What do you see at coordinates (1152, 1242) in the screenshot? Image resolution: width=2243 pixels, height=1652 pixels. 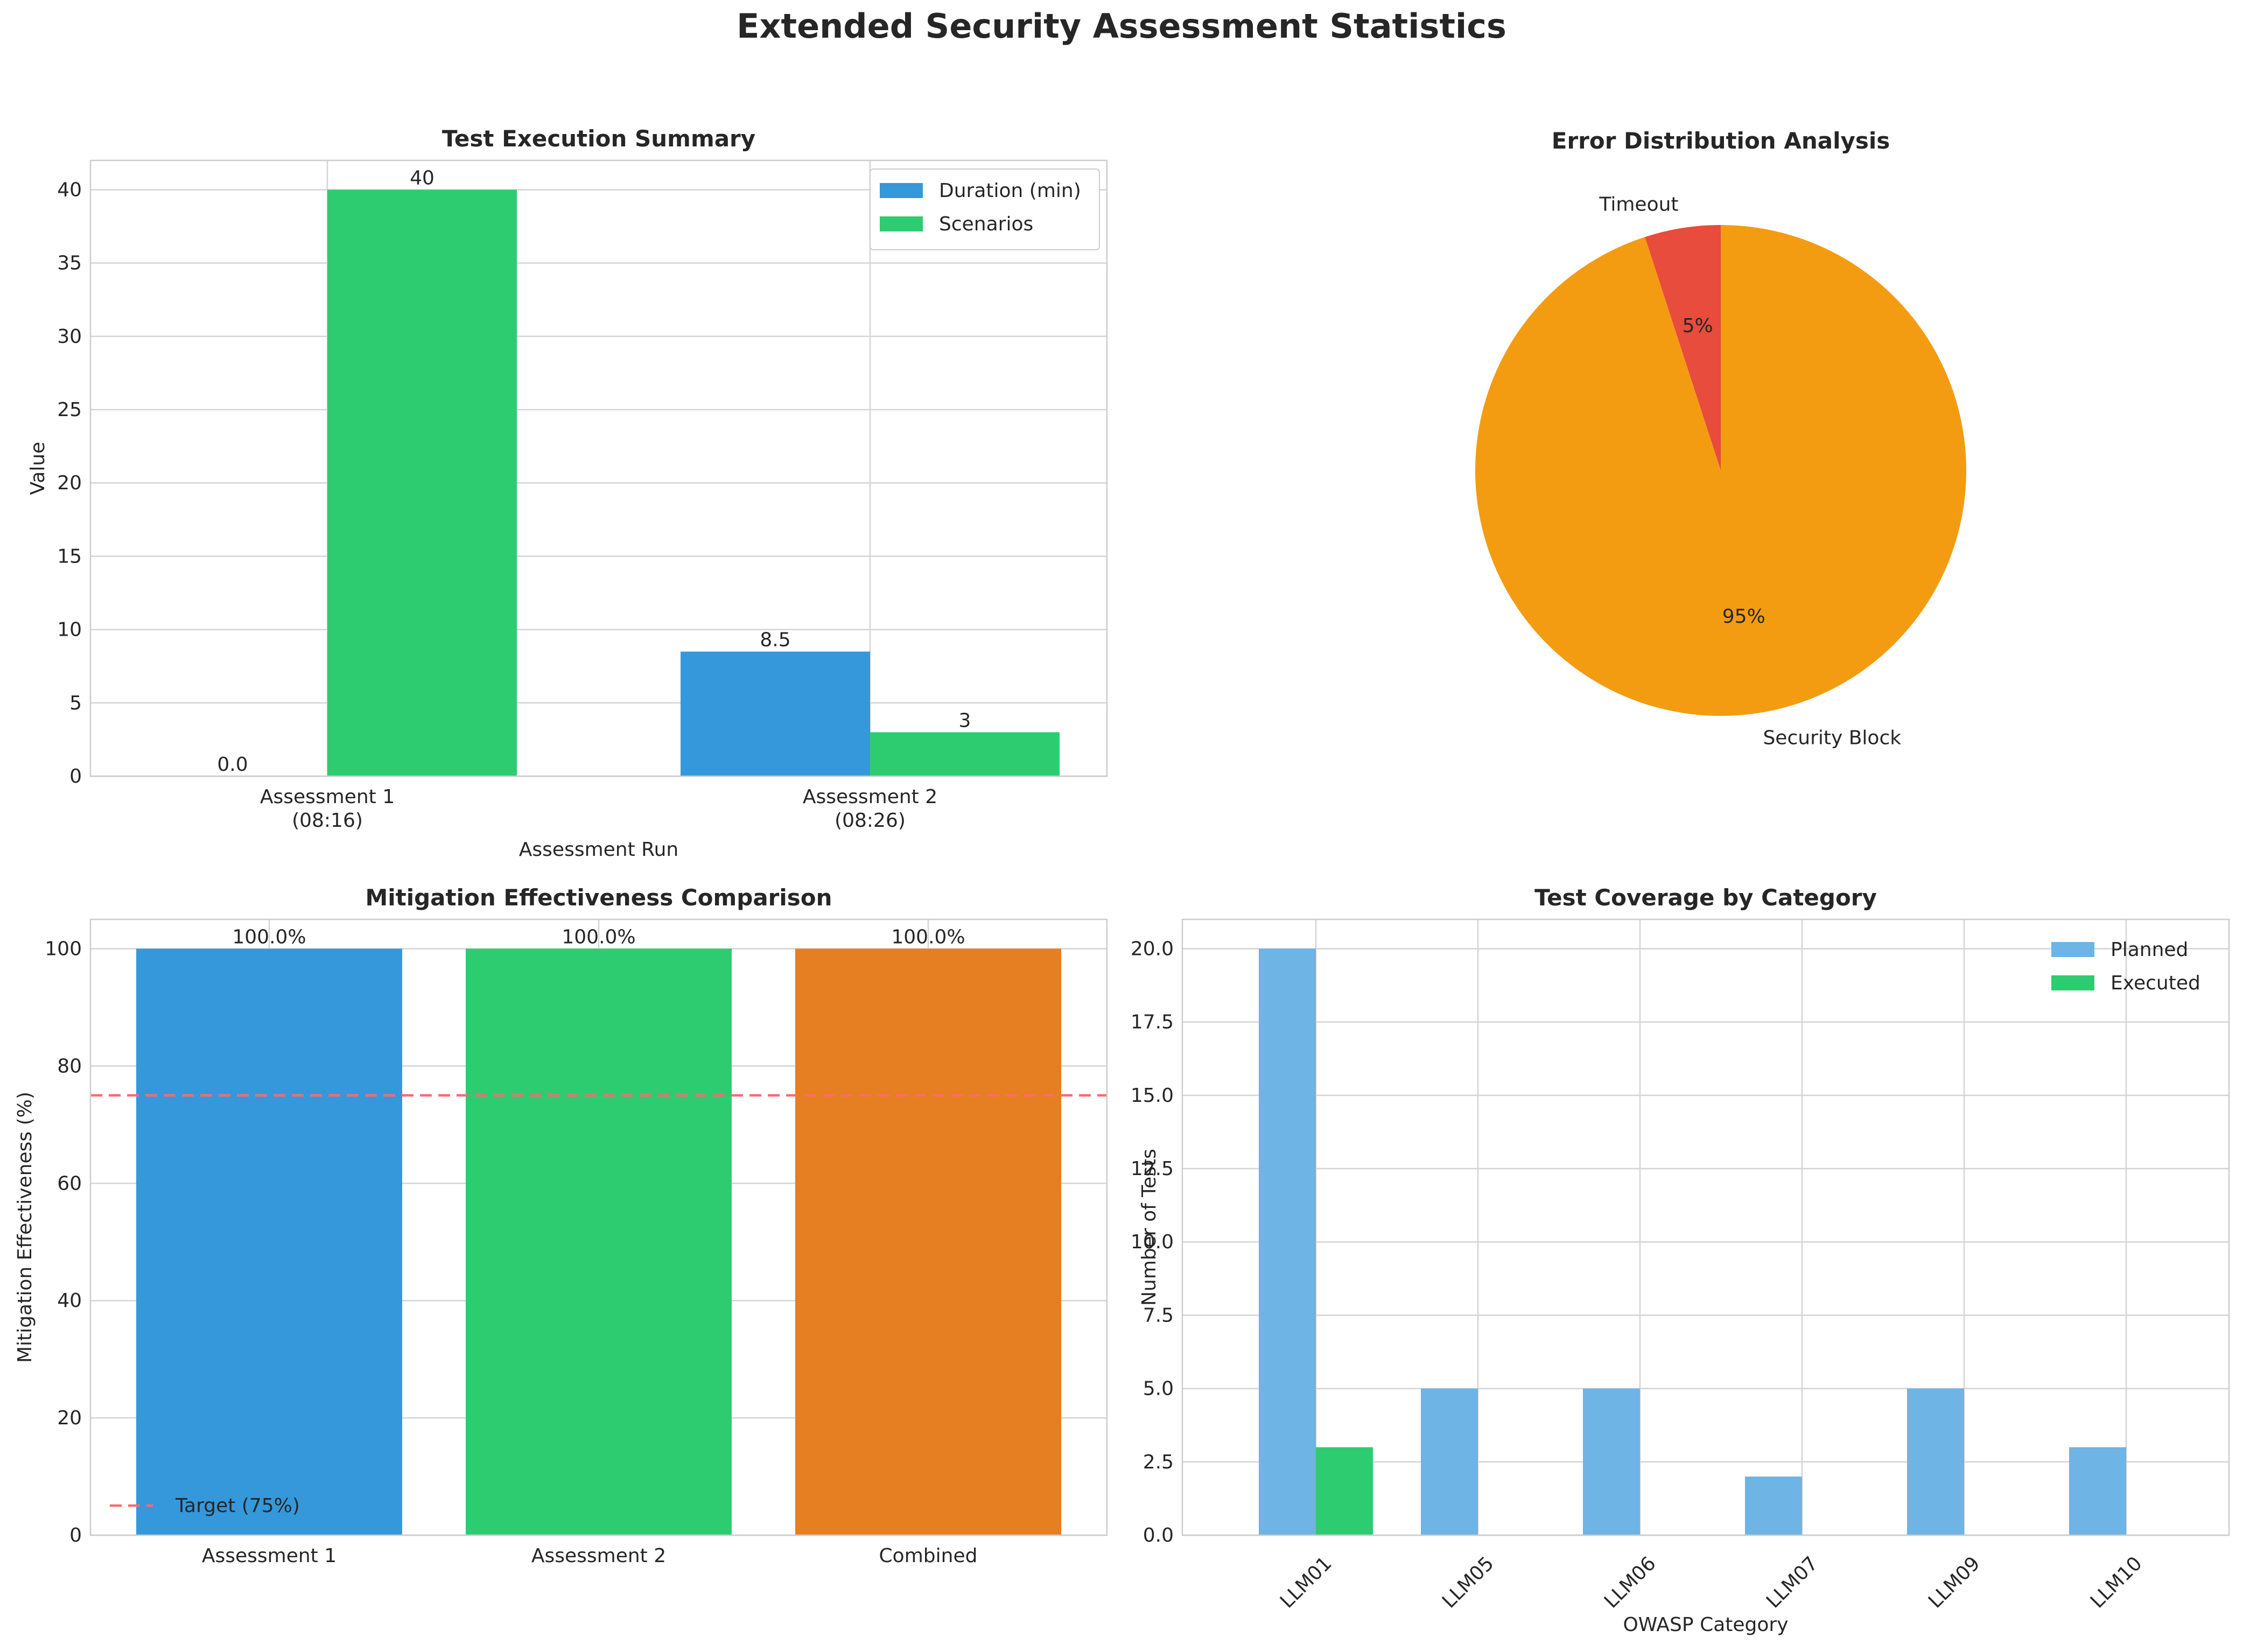 I see `cov-ytick-label: 10.0` at bounding box center [1152, 1242].